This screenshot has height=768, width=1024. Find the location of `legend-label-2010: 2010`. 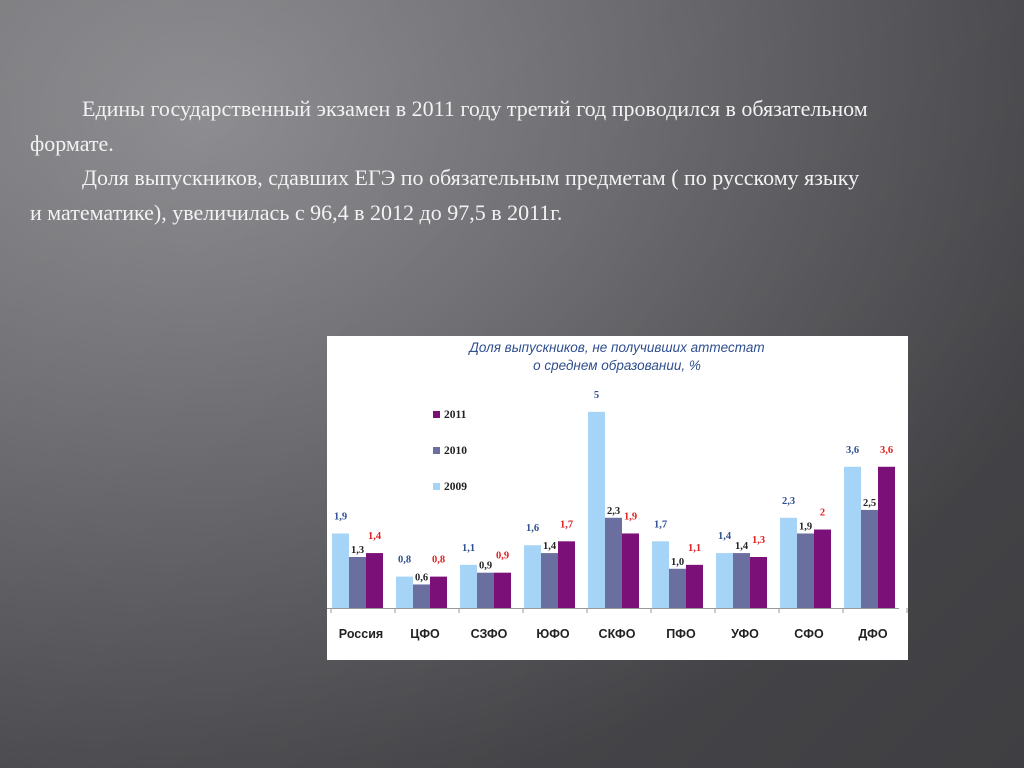

legend-label-2010: 2010 is located at coordinates (455, 451).